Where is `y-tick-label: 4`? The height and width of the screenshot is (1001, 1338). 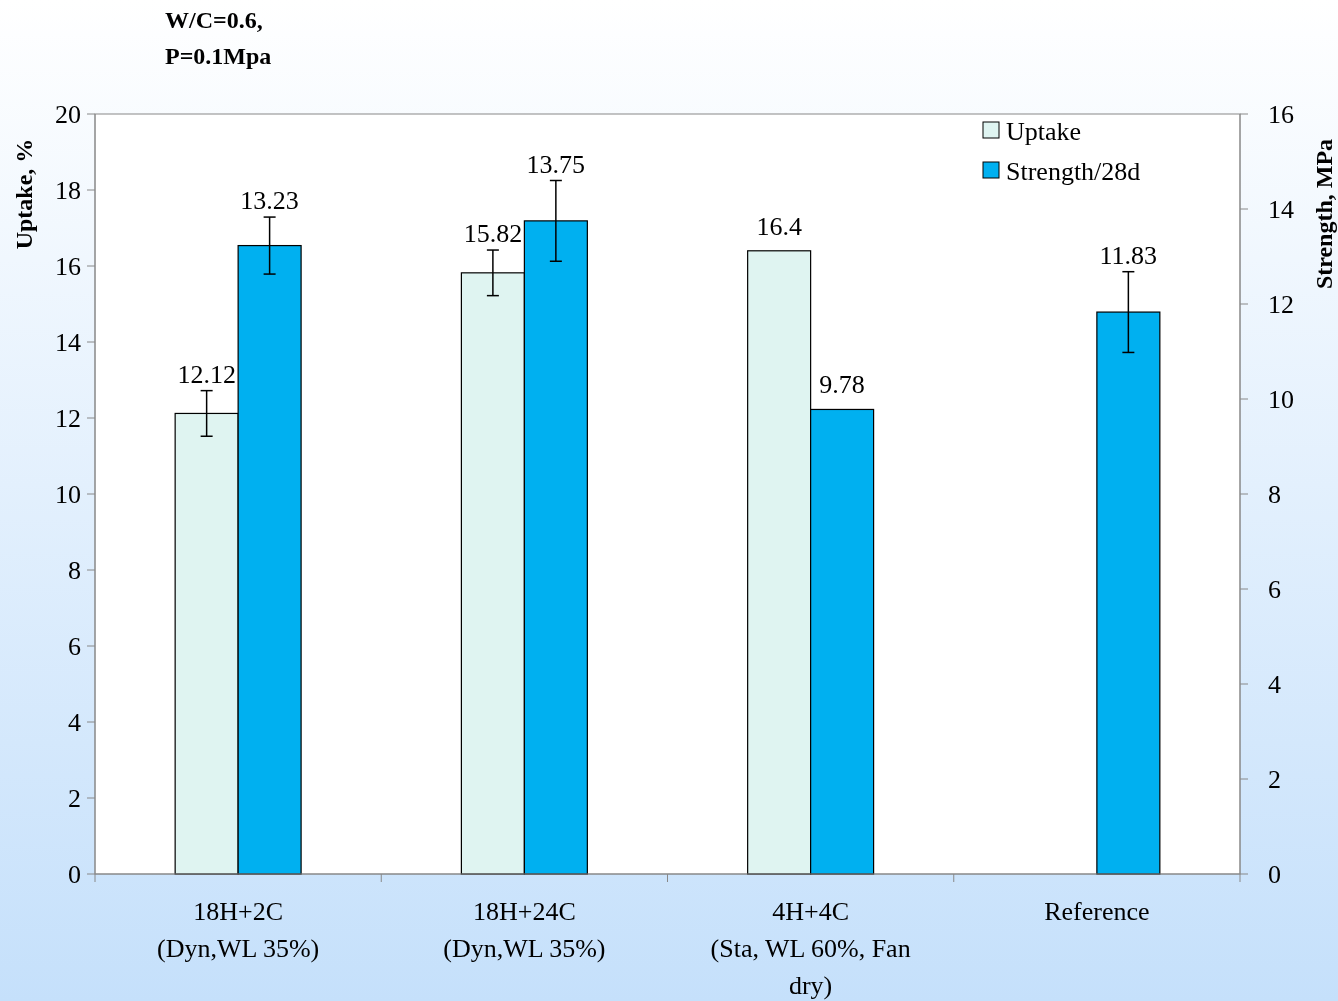
y-tick-label: 4 is located at coordinates (74, 723).